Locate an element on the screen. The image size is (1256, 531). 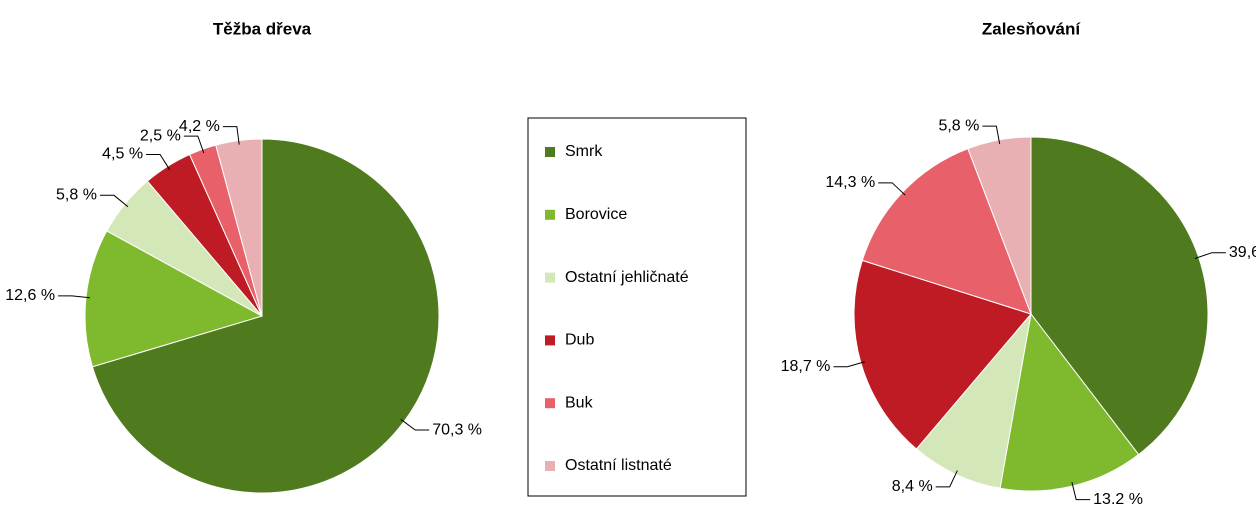
data-label: 70,3 % is located at coordinates (457, 429).